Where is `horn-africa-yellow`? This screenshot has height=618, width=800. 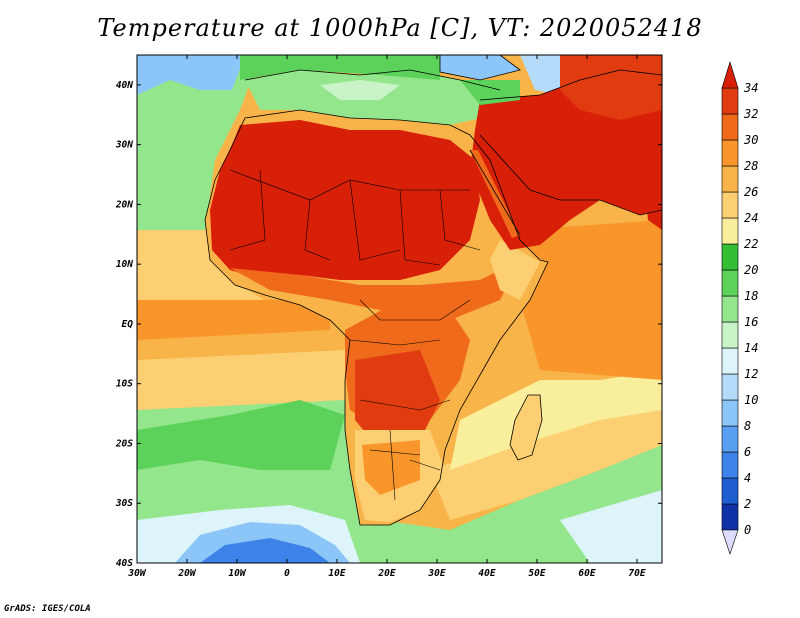
horn-africa-yellow is located at coordinates (515, 270).